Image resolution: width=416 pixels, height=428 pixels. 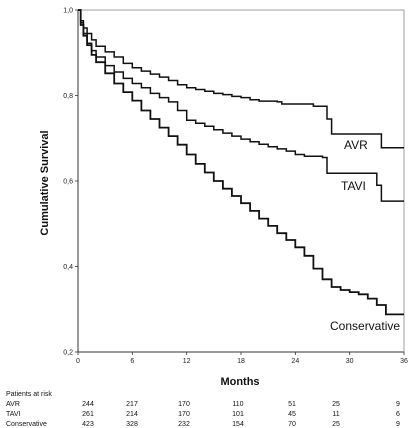 I want to click on x-tick-label: 36, so click(x=404, y=361).